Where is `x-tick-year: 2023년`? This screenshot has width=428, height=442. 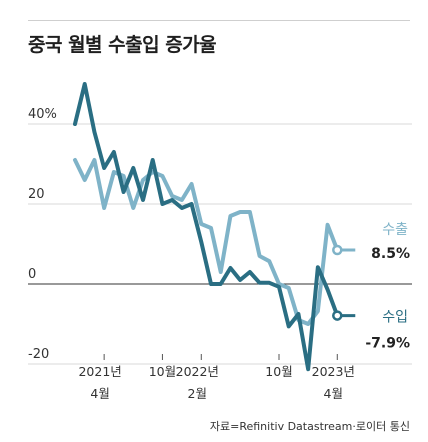 x-tick-year: 2023년 is located at coordinates (333, 371).